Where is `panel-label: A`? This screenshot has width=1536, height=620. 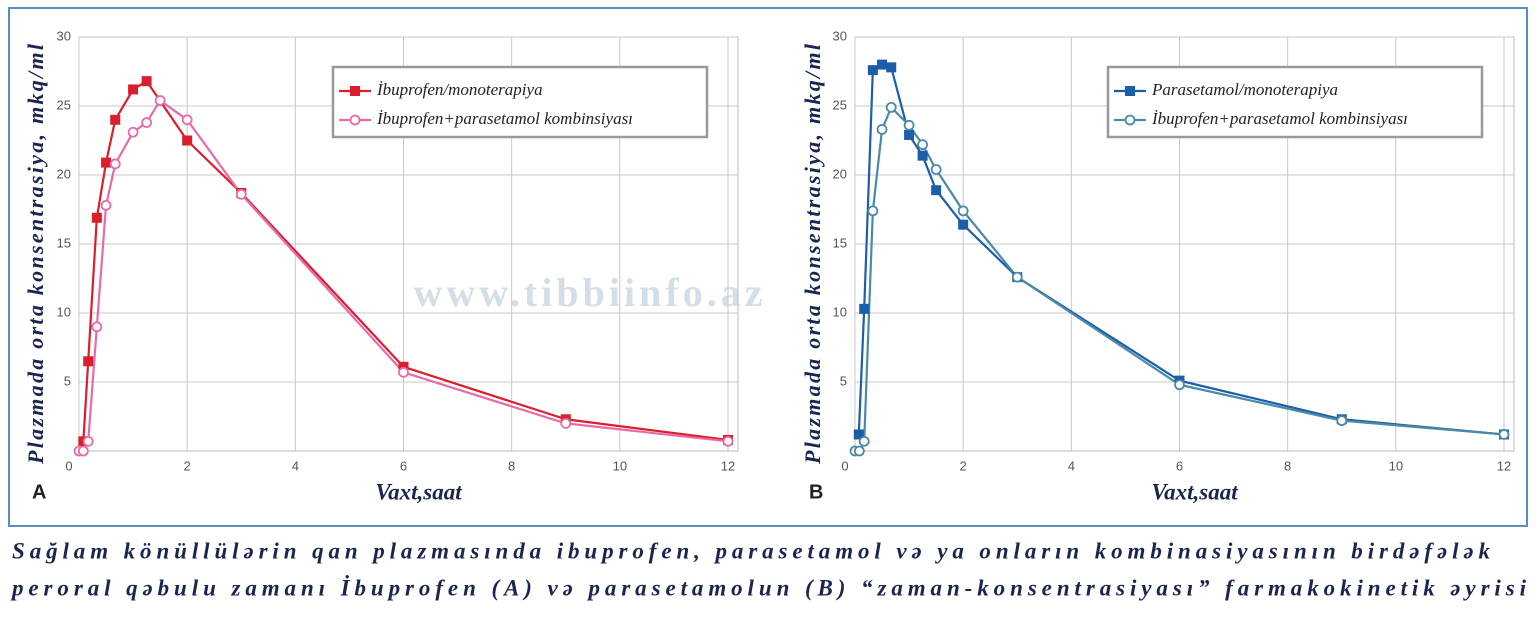
panel-label: A is located at coordinates (39, 492).